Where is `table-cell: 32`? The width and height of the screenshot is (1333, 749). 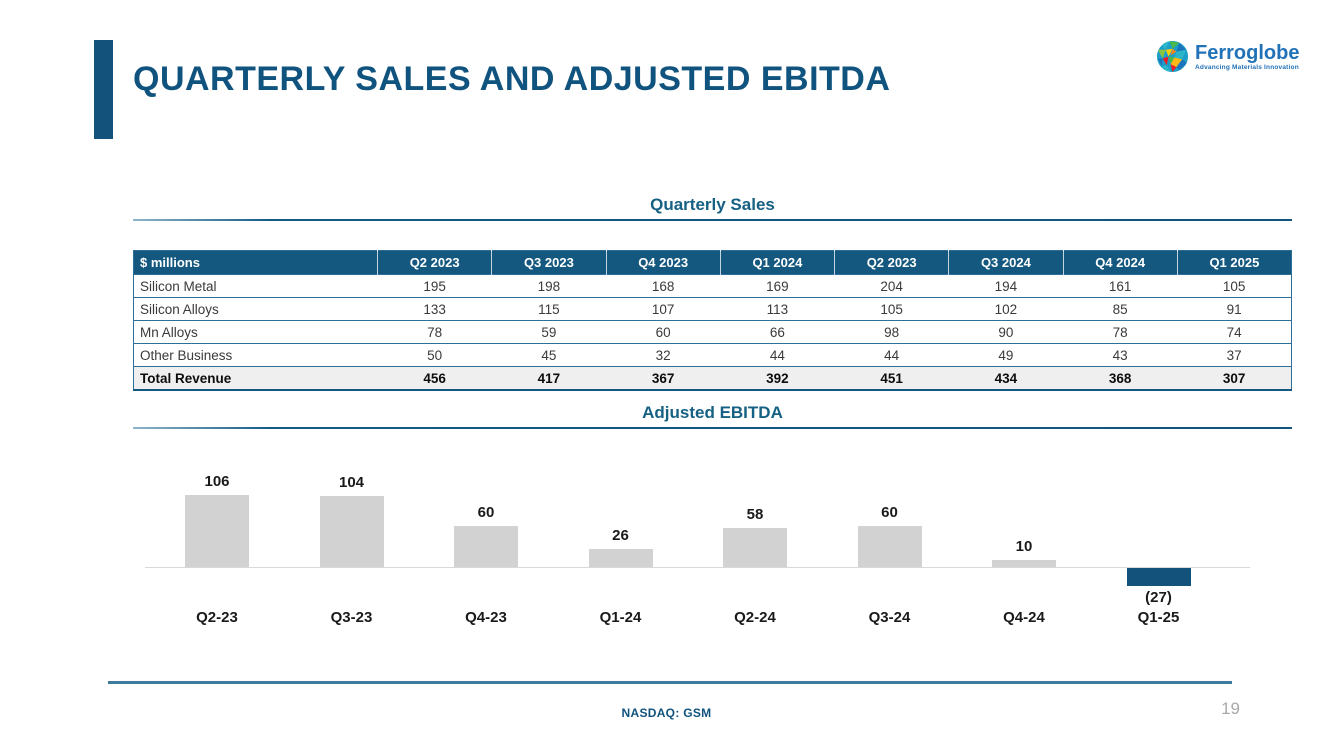 table-cell: 32 is located at coordinates (663, 355).